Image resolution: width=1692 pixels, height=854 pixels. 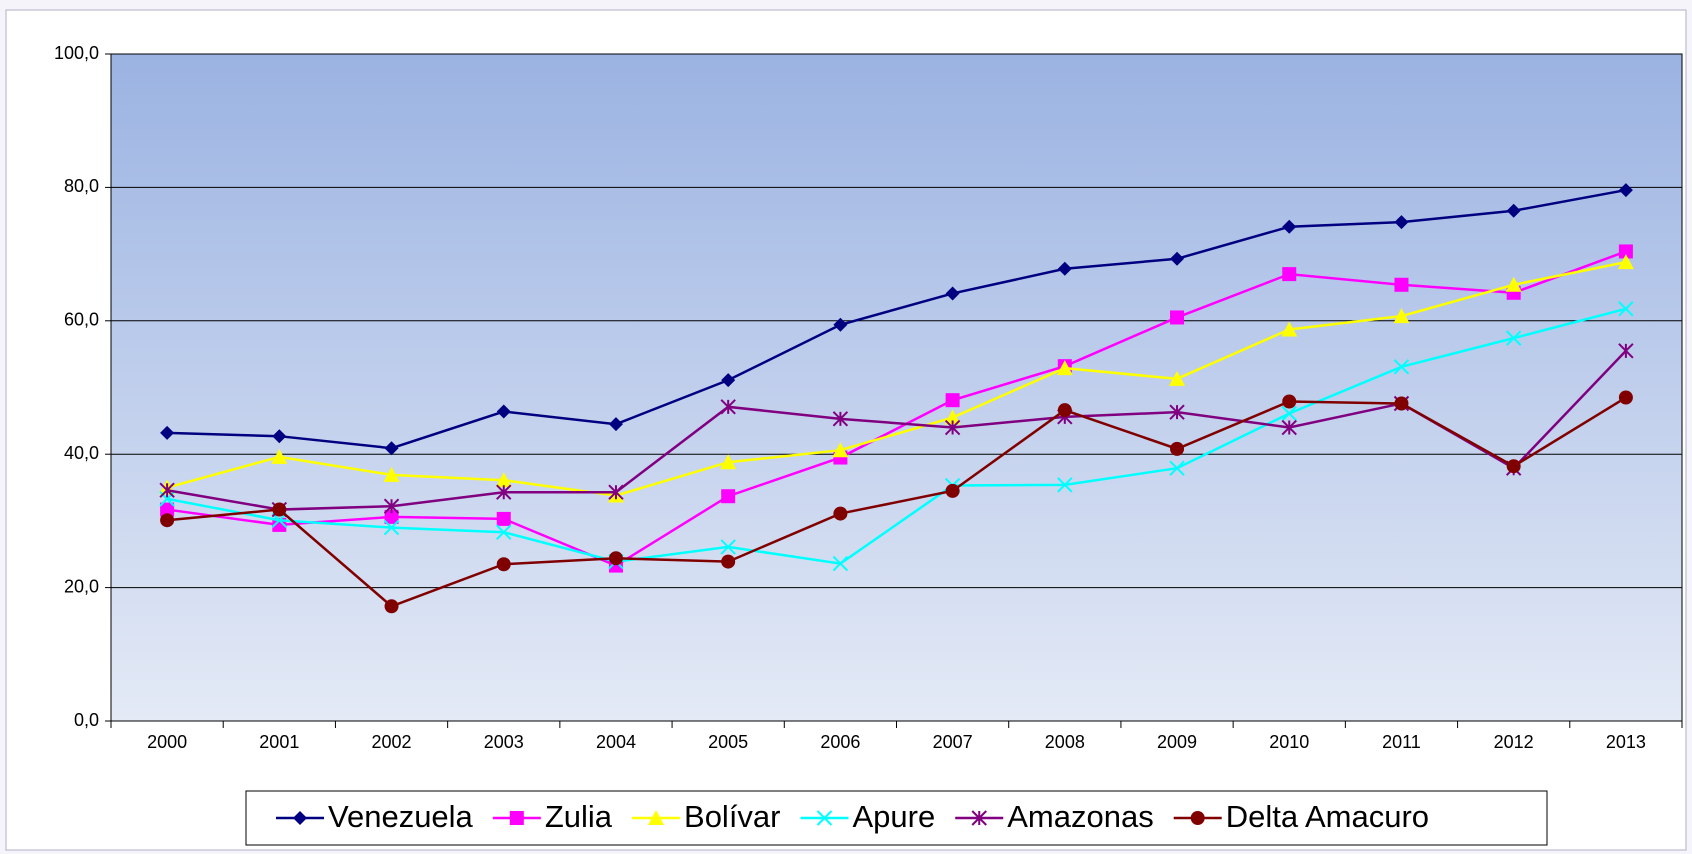 I want to click on legend-label: Venezuela, so click(x=401, y=816).